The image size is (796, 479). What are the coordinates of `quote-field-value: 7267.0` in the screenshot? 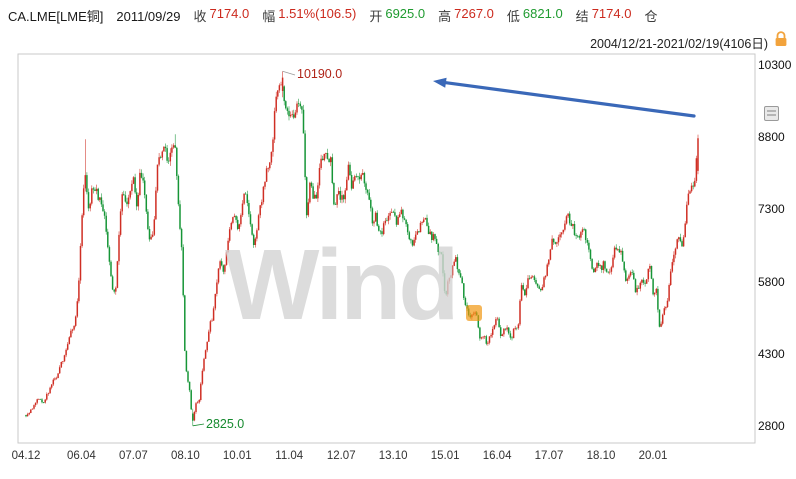 It's located at (474, 13).